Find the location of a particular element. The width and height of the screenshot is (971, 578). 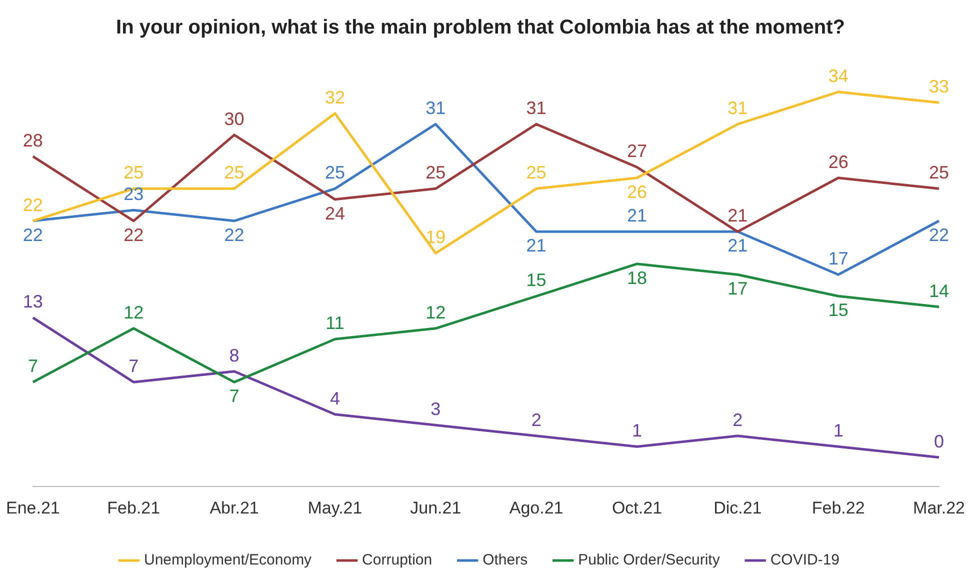

x-tick-label: Mar.22 is located at coordinates (939, 508).